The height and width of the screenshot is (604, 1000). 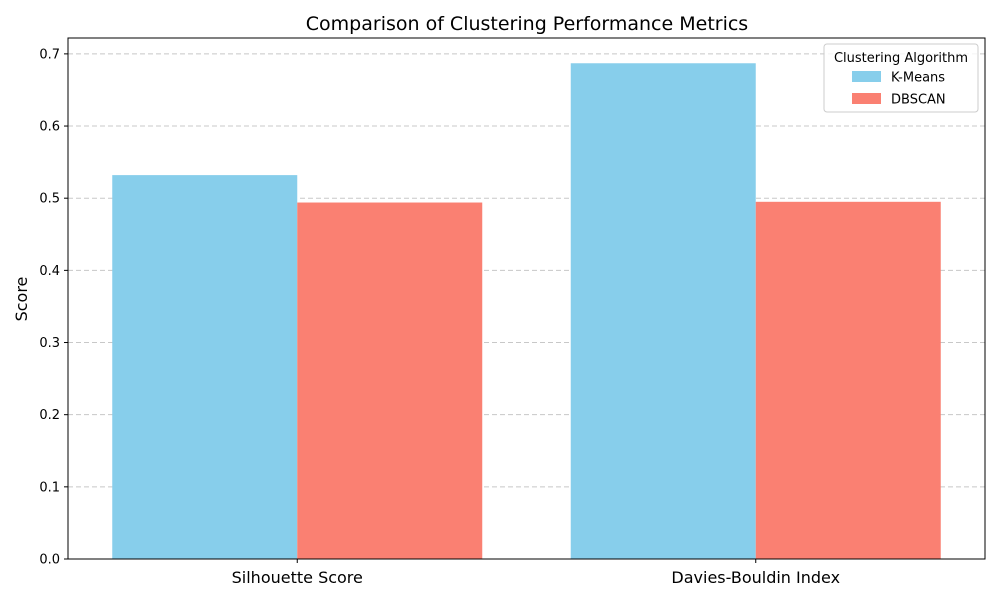 What do you see at coordinates (21, 299) in the screenshot?
I see `y-axis-title: Score` at bounding box center [21, 299].